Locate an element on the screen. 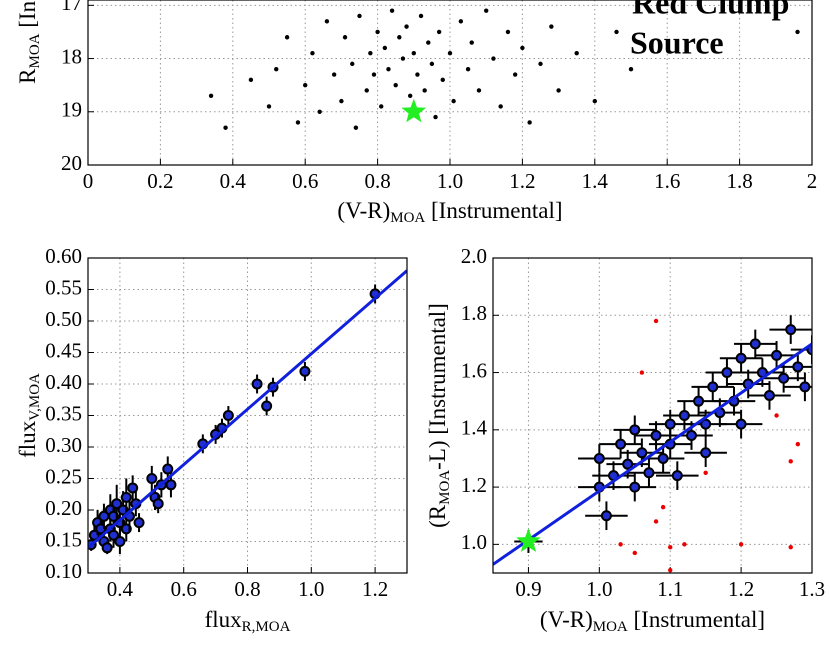  x-tick-label: 0.9 is located at coordinates (528, 589).